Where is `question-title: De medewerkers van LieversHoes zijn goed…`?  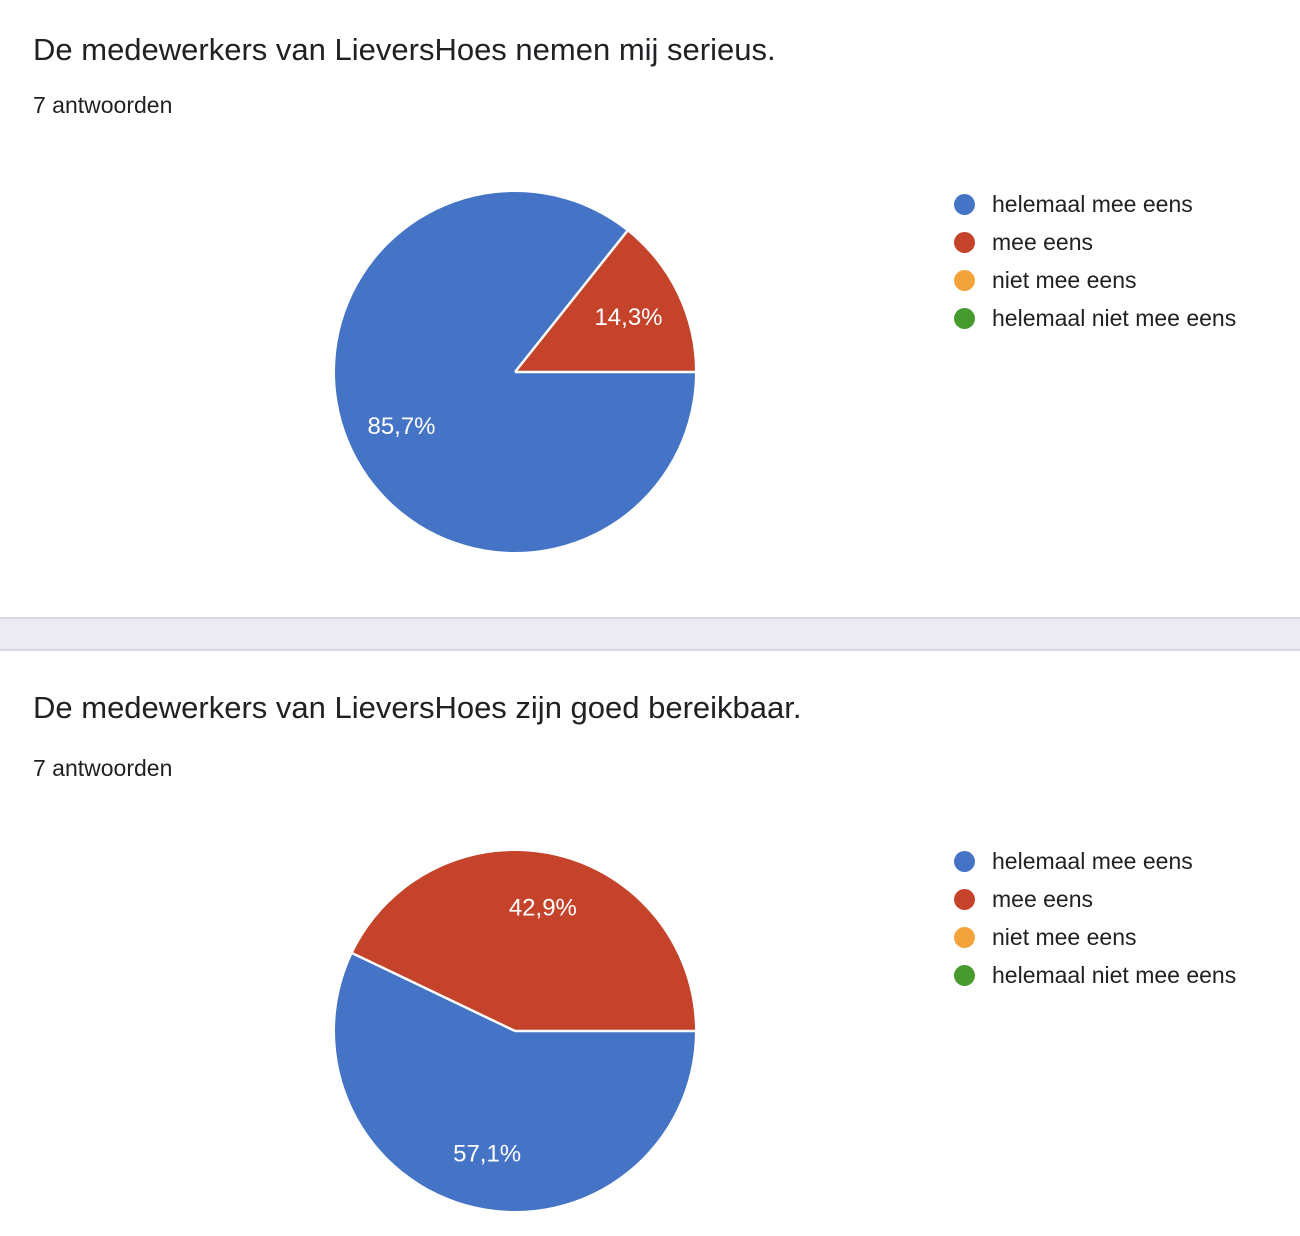 question-title: De medewerkers van LieversHoes zijn goed… is located at coordinates (417, 707).